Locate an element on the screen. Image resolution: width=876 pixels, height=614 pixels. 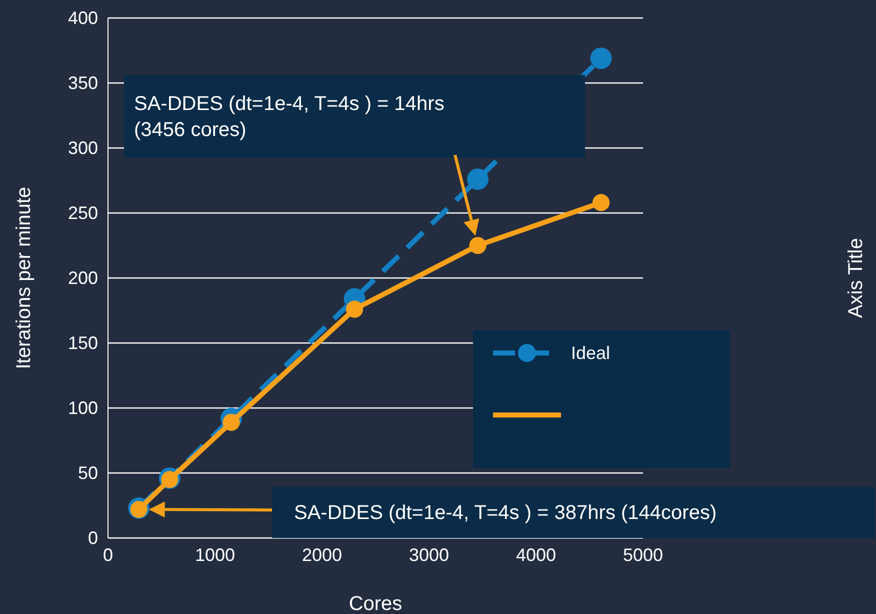
y-tick-label: 150 is located at coordinates (83, 342).